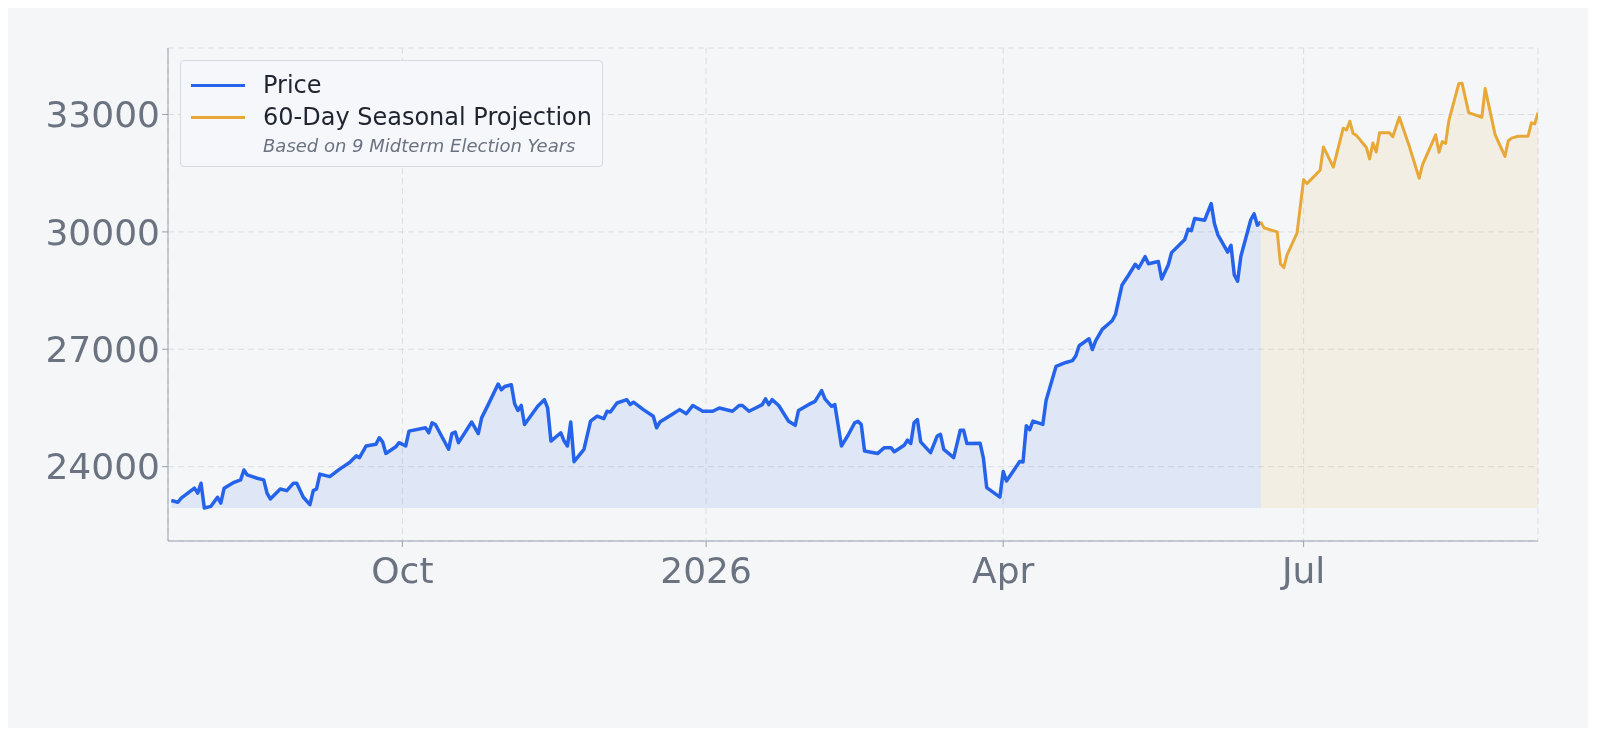 This screenshot has width=1600, height=746. What do you see at coordinates (420, 145) in the screenshot?
I see `annotation: Based on 9 Midterm Election Years` at bounding box center [420, 145].